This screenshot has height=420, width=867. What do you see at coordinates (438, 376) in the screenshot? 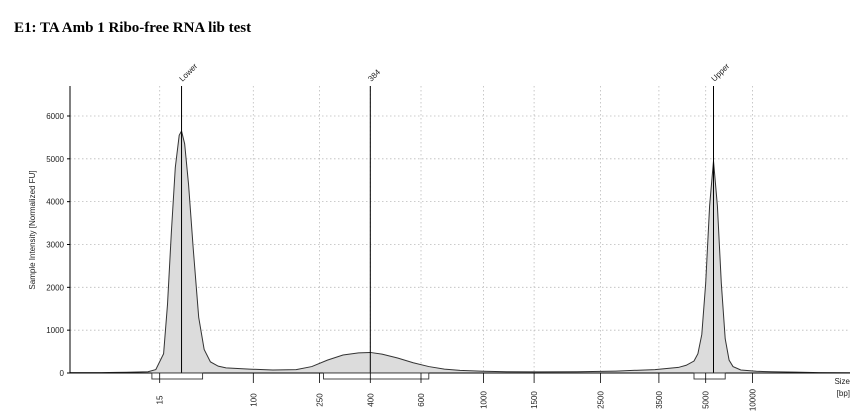
I see `region-markers` at bounding box center [438, 376].